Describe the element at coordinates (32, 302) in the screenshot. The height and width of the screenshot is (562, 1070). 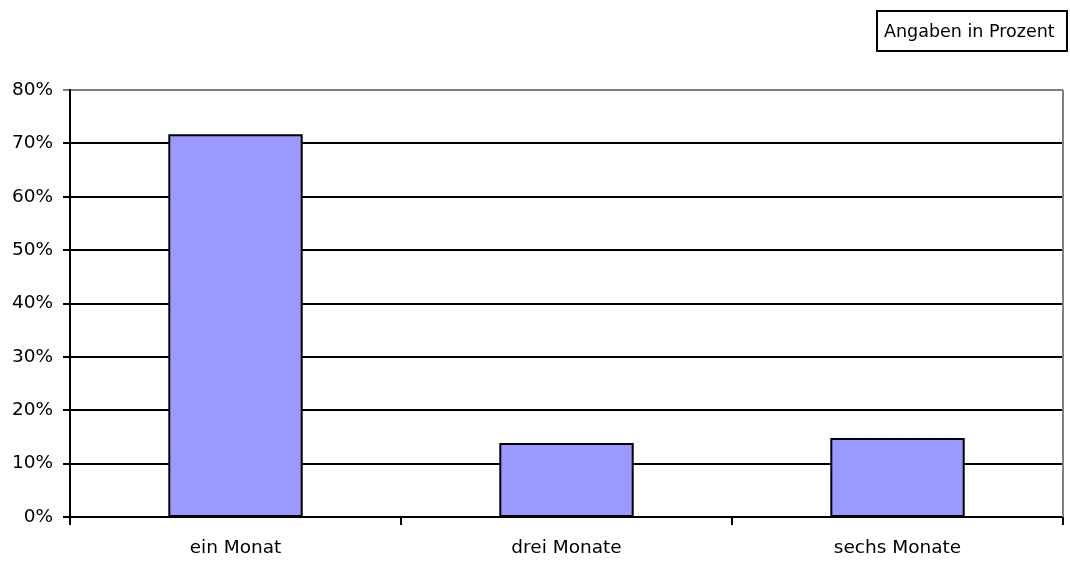
I see `y-tick-label: 40%` at that location.